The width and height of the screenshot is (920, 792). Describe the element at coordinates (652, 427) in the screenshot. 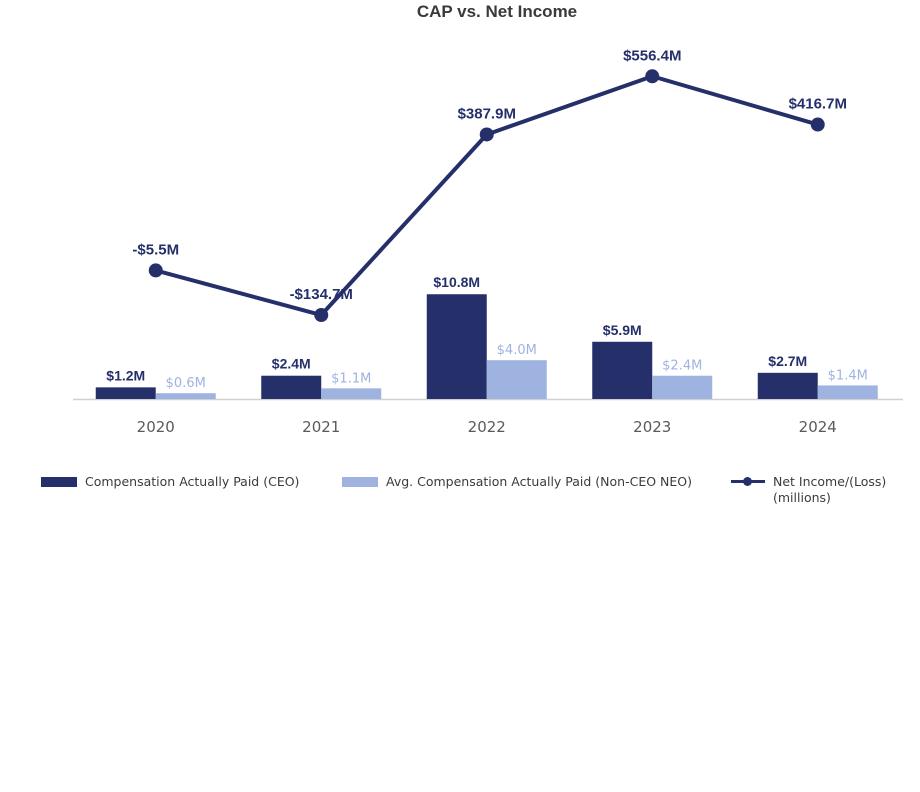

I see `x-tick-2023: 2023` at that location.